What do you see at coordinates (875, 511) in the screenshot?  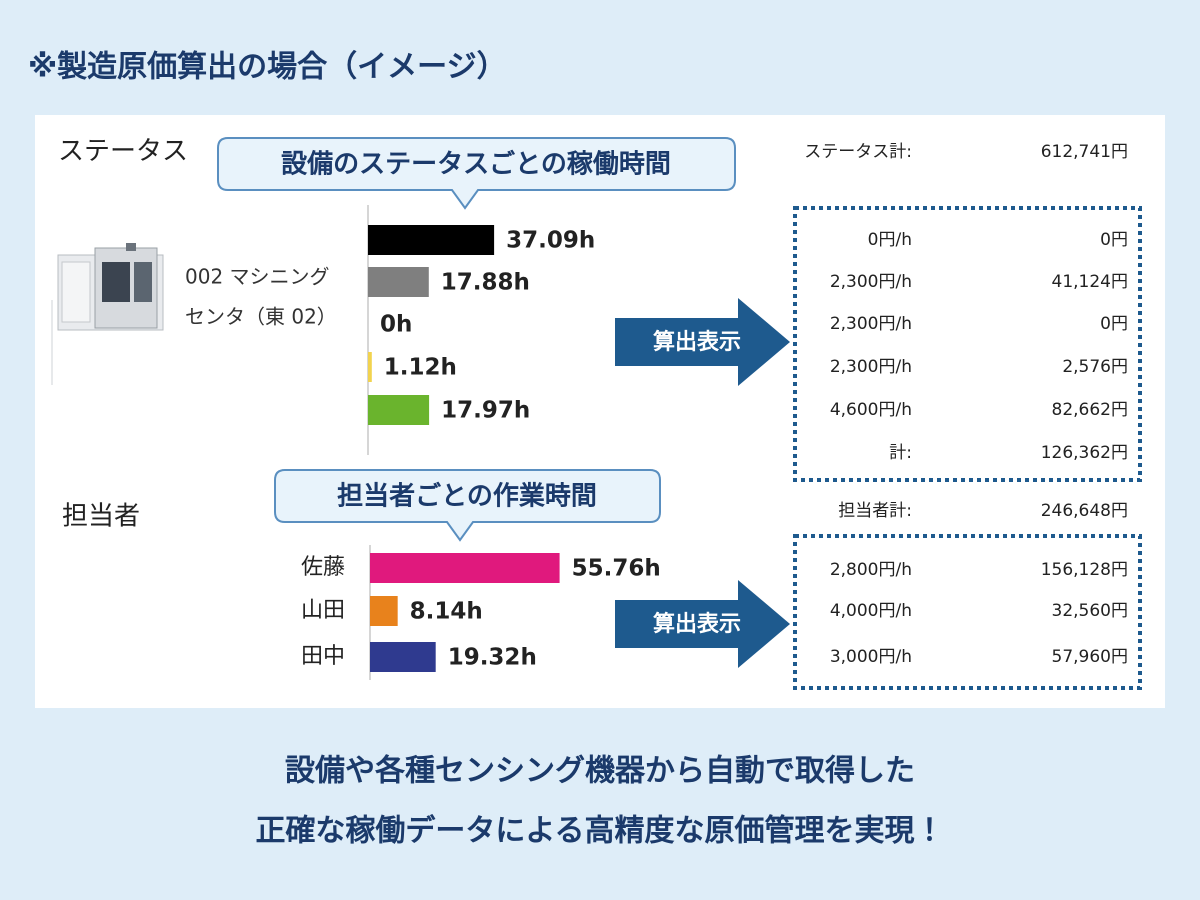 I see `total-label: 担当者計:` at bounding box center [875, 511].